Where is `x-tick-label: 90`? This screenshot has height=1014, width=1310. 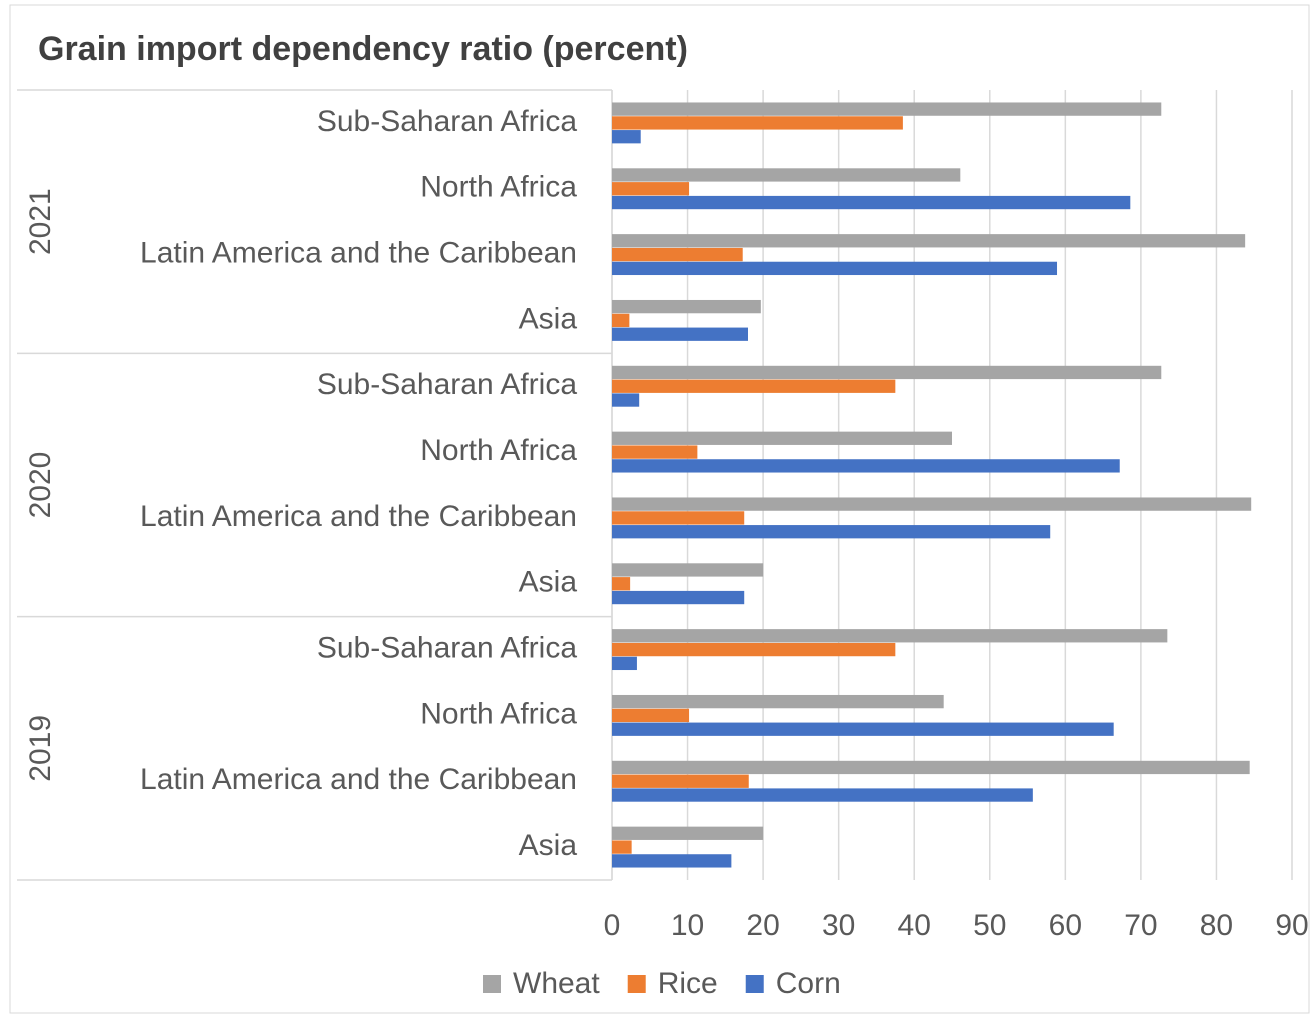 x-tick-label: 90 is located at coordinates (1291, 925).